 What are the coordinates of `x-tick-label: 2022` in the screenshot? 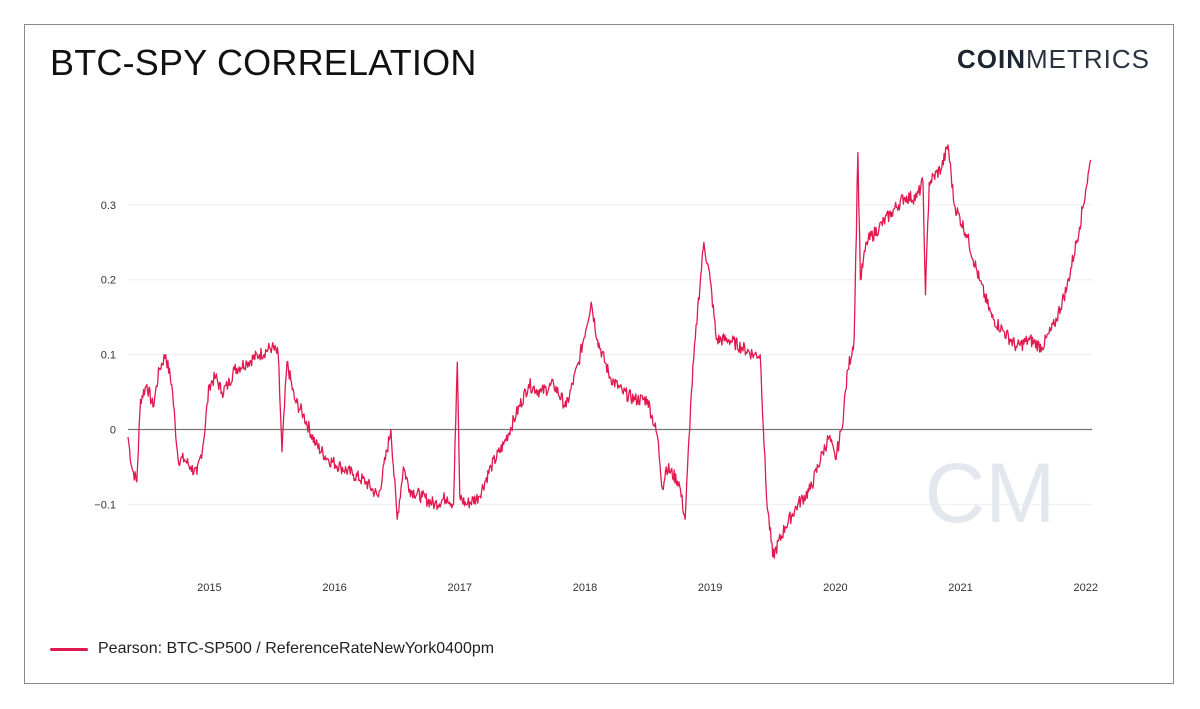 It's located at (1085, 588).